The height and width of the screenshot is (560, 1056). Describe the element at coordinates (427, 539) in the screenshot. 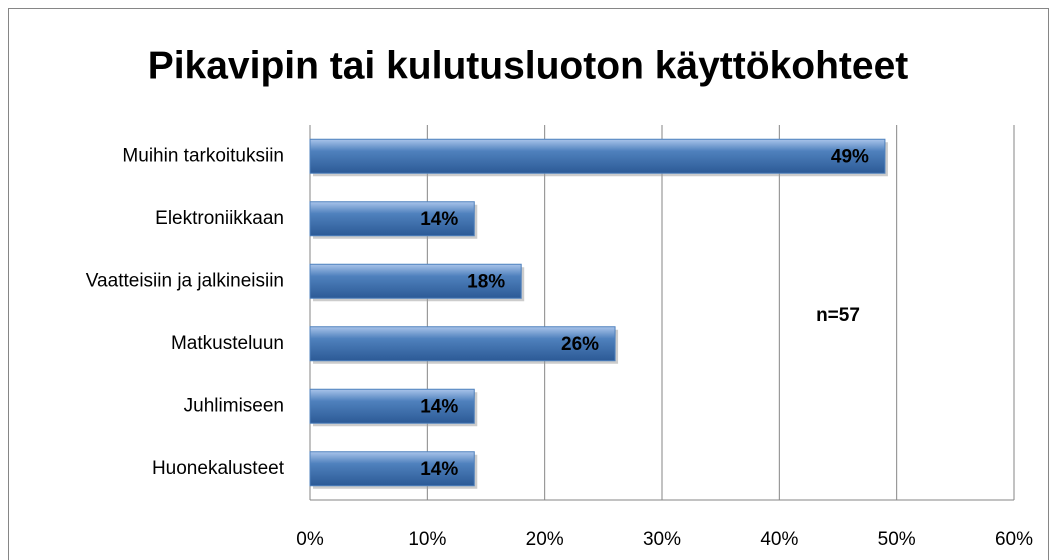

I see `x-tick-label: 10%` at that location.